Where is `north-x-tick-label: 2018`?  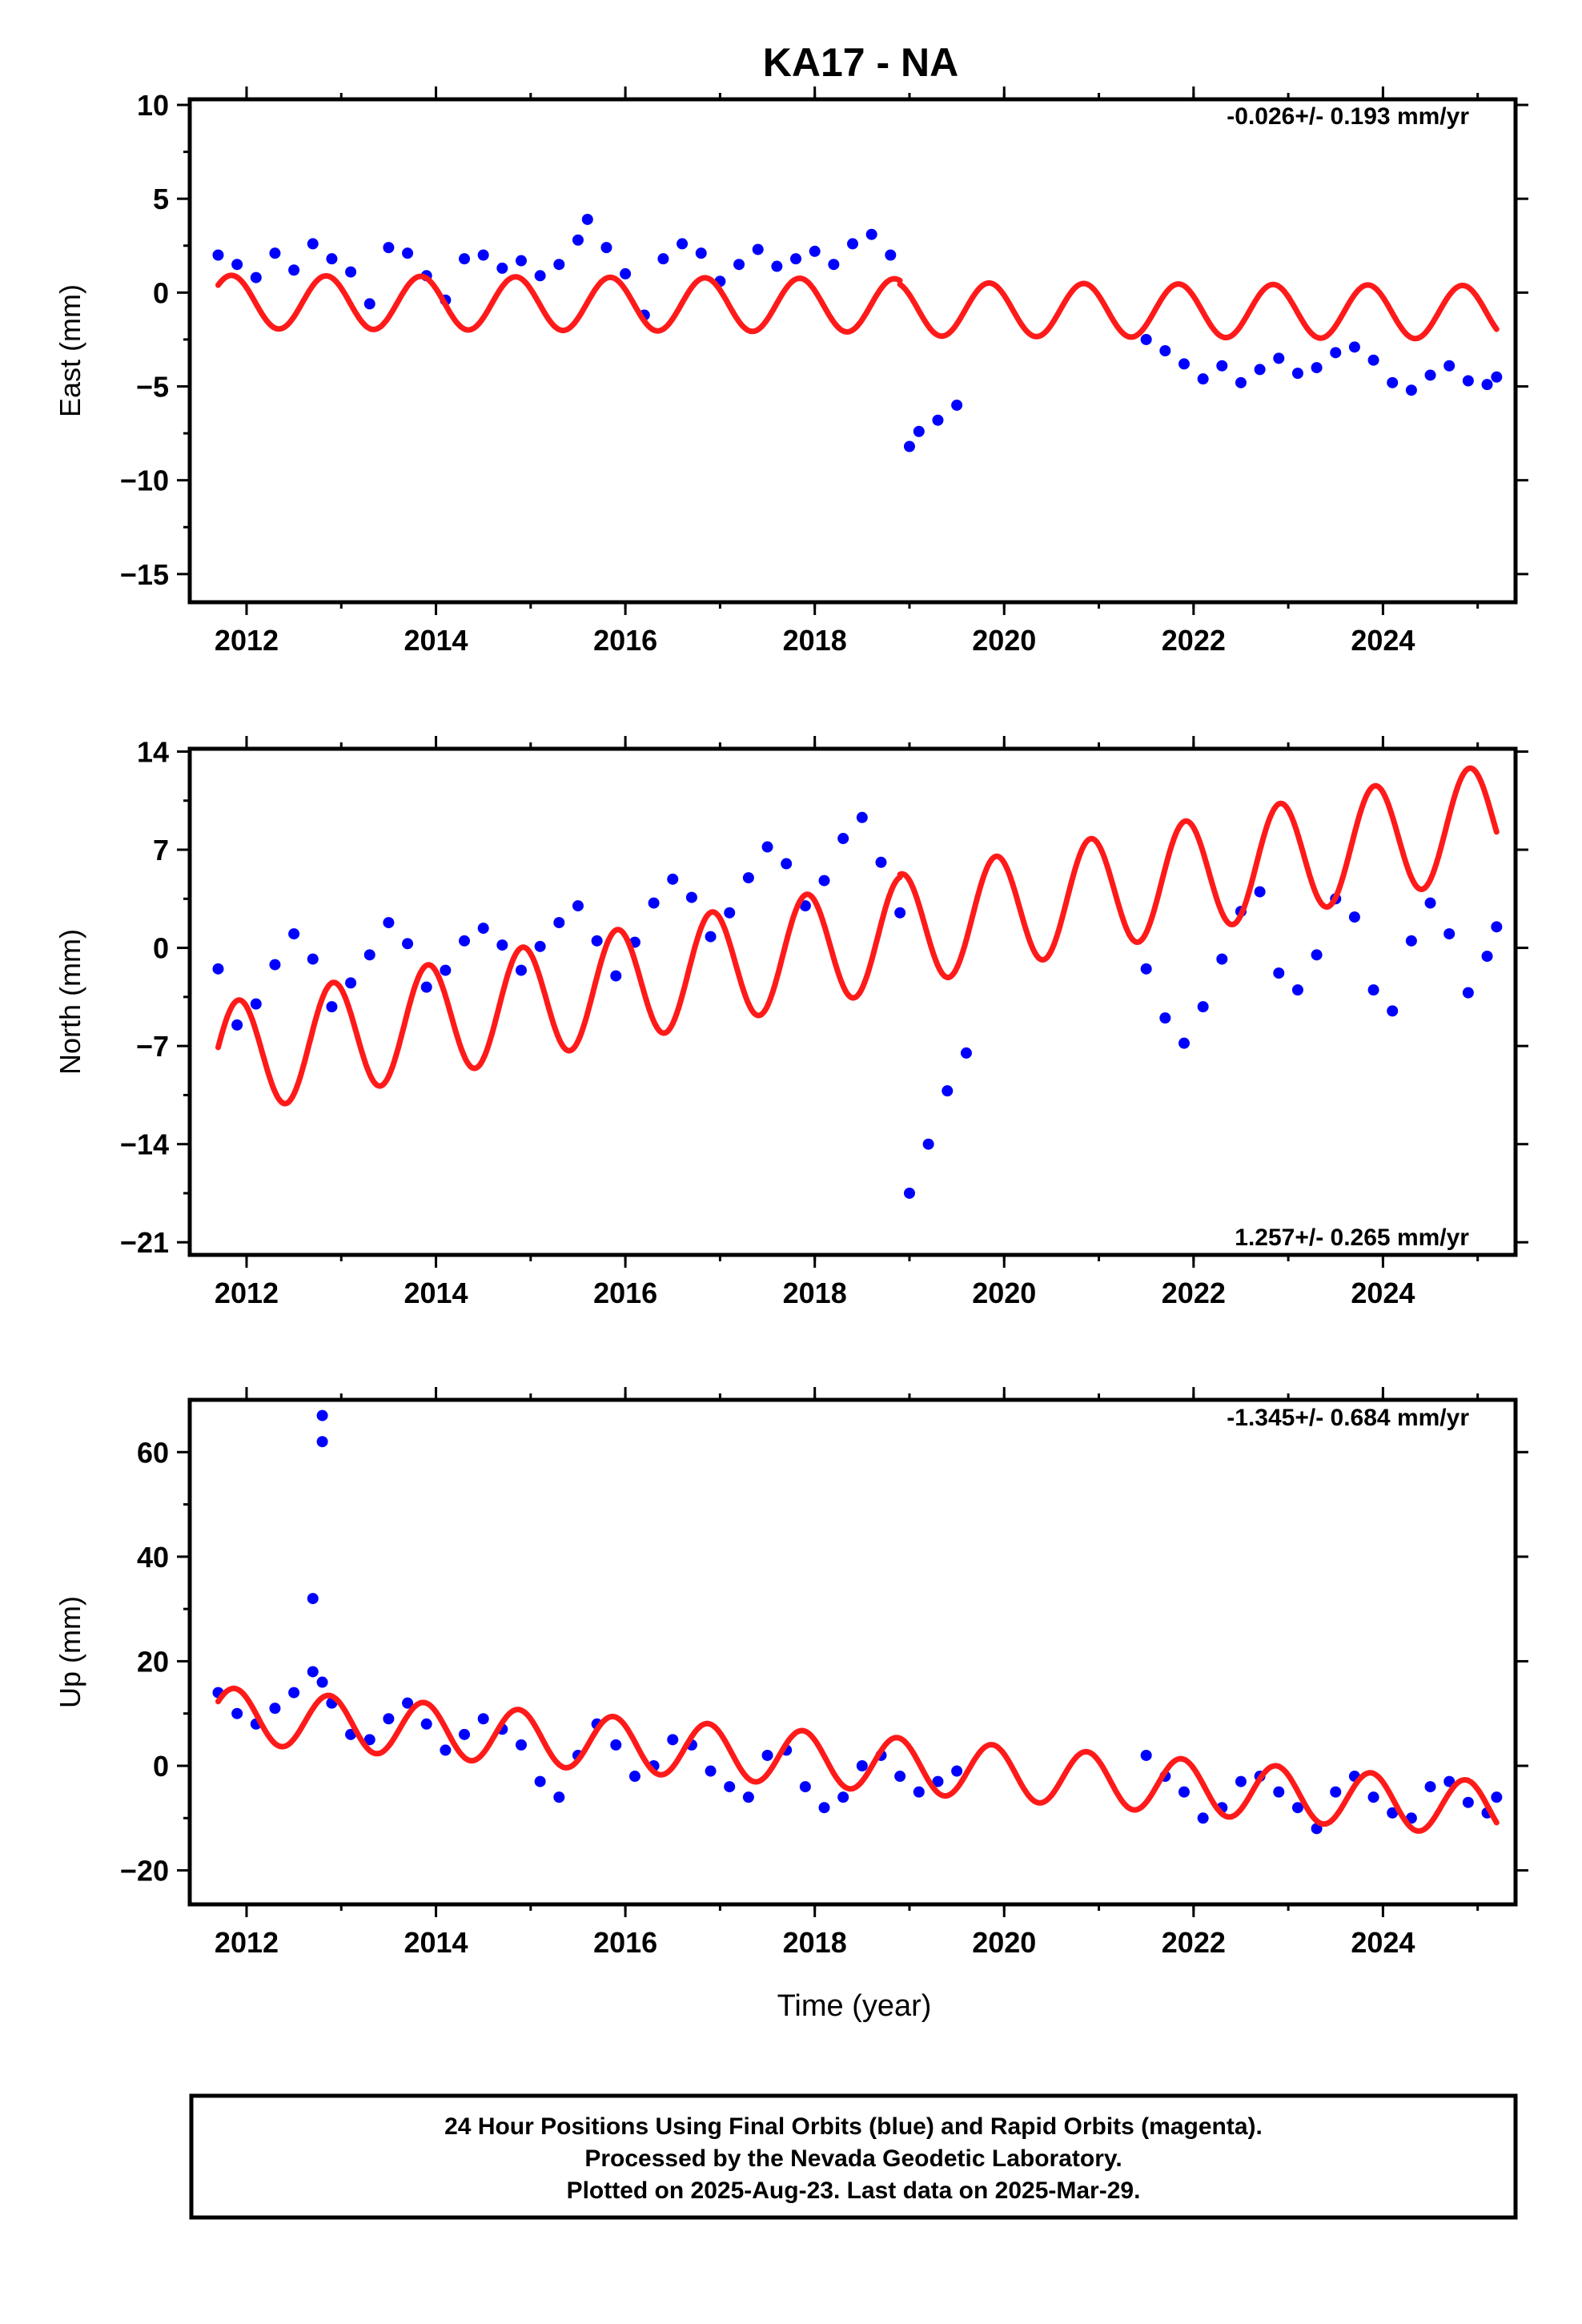
north-x-tick-label: 2018 is located at coordinates (815, 1293).